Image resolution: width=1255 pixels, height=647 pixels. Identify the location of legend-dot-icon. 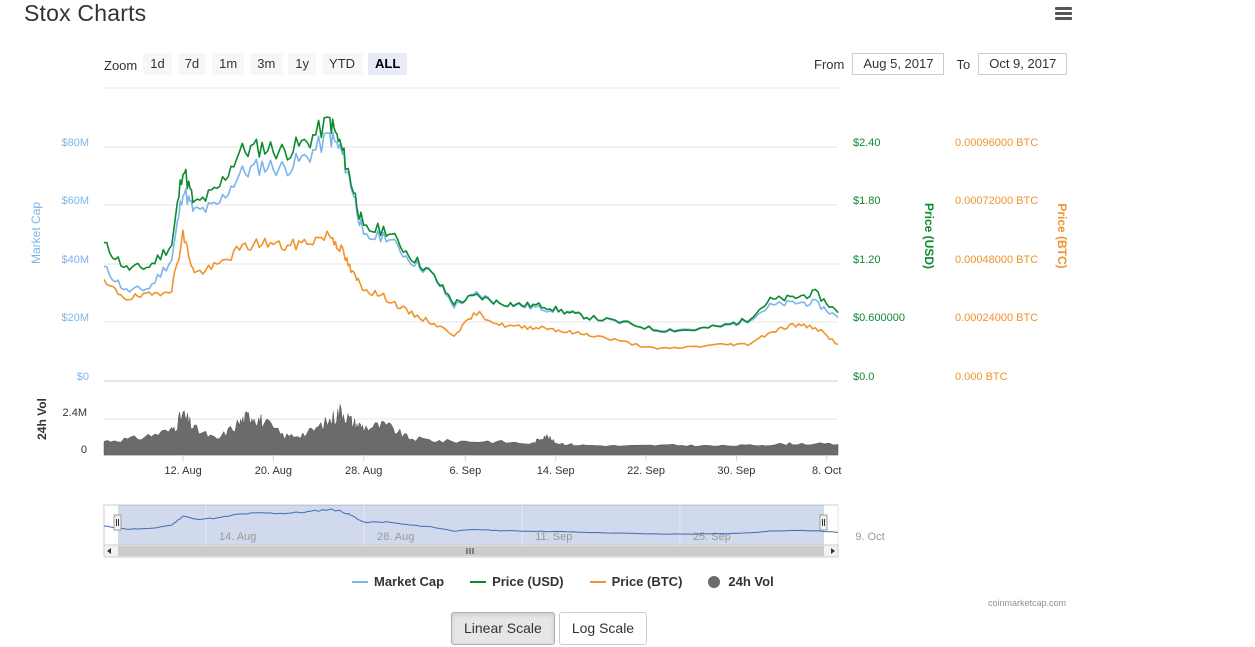
(714, 581).